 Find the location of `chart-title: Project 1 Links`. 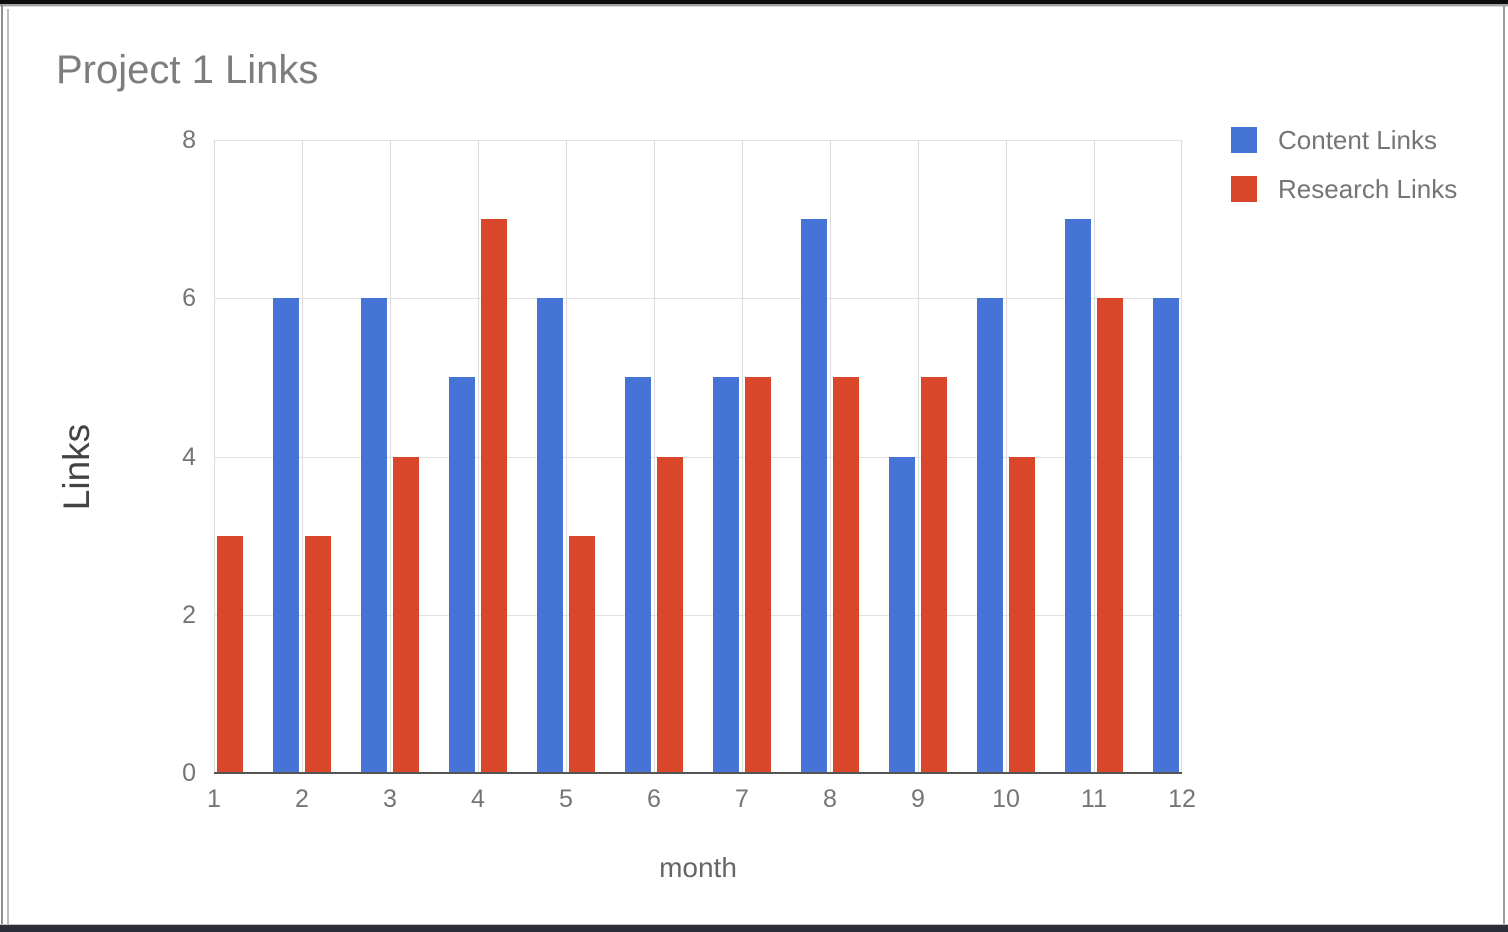

chart-title: Project 1 Links is located at coordinates (187, 70).